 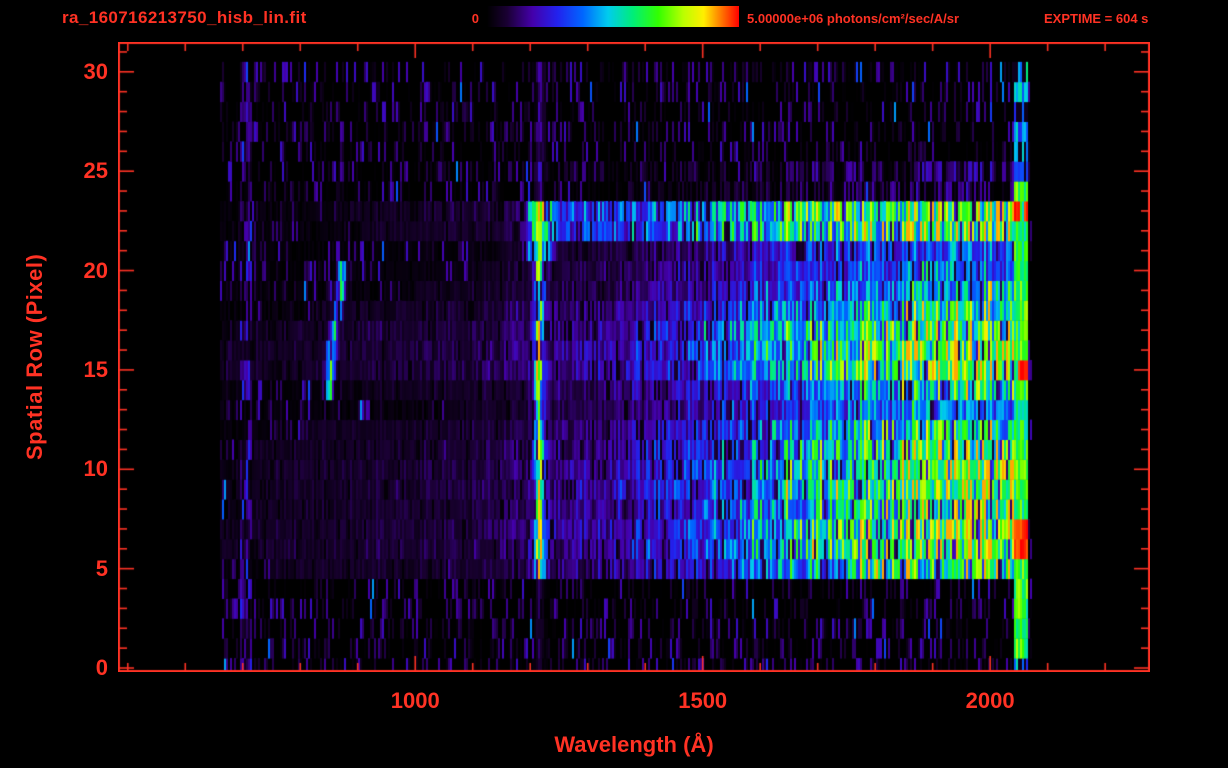 I want to click on filename-title: ra_160716213750_hisb_lin.fit, so click(x=184, y=17).